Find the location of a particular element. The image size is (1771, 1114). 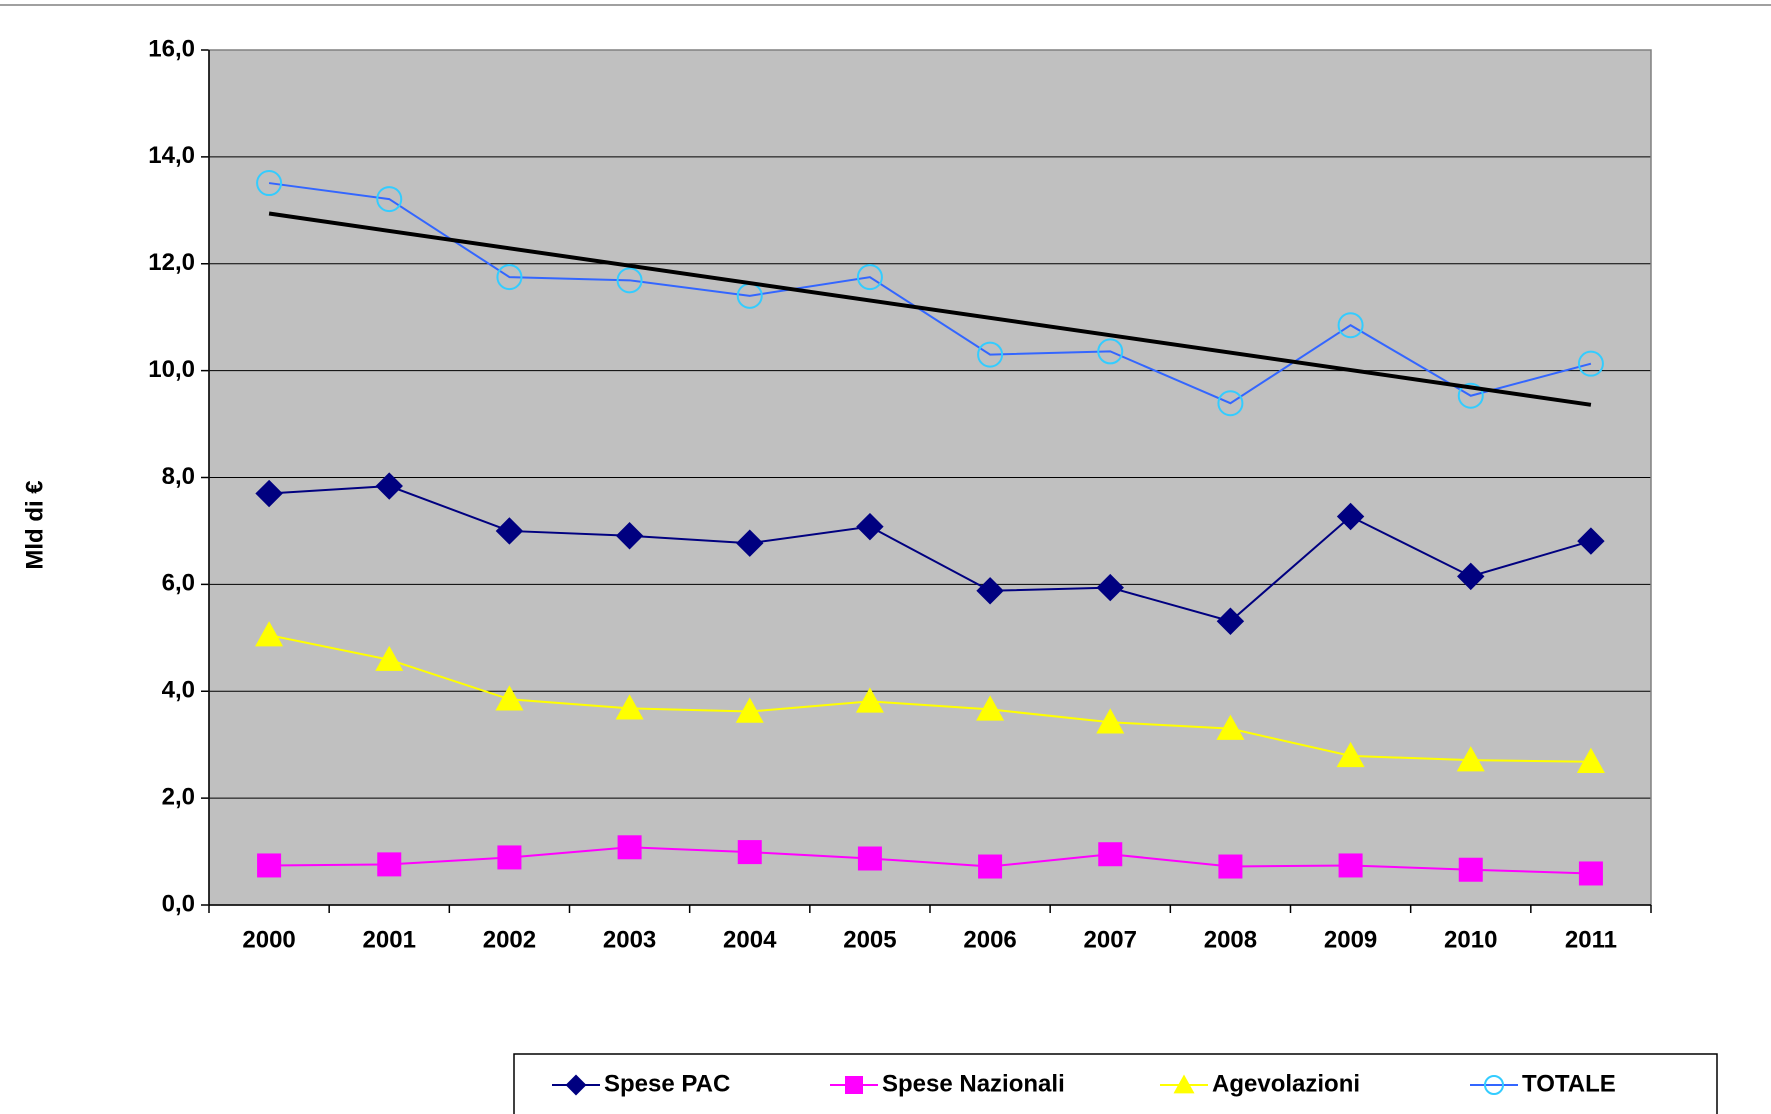

legend-item: TOTALE is located at coordinates (1543, 1083).